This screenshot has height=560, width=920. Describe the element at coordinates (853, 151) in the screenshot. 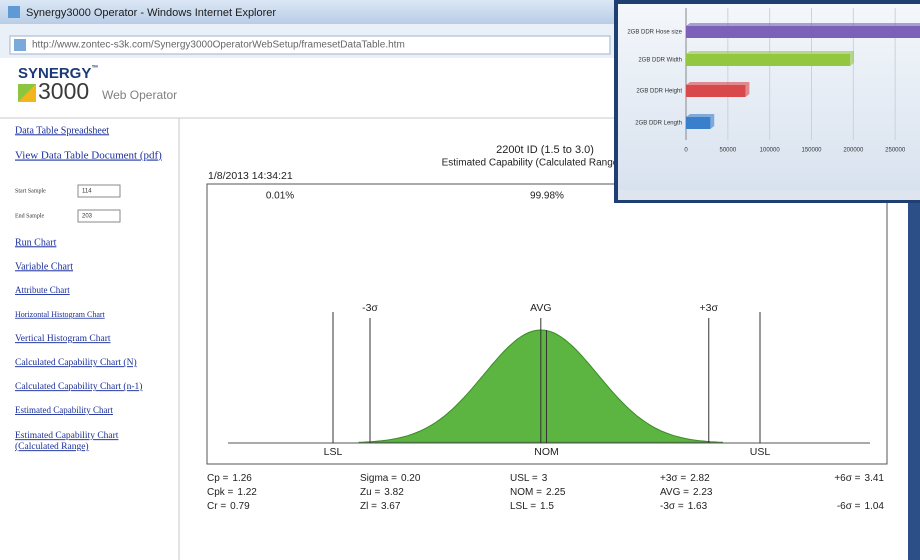

I see `x-tick-label: 200000` at that location.